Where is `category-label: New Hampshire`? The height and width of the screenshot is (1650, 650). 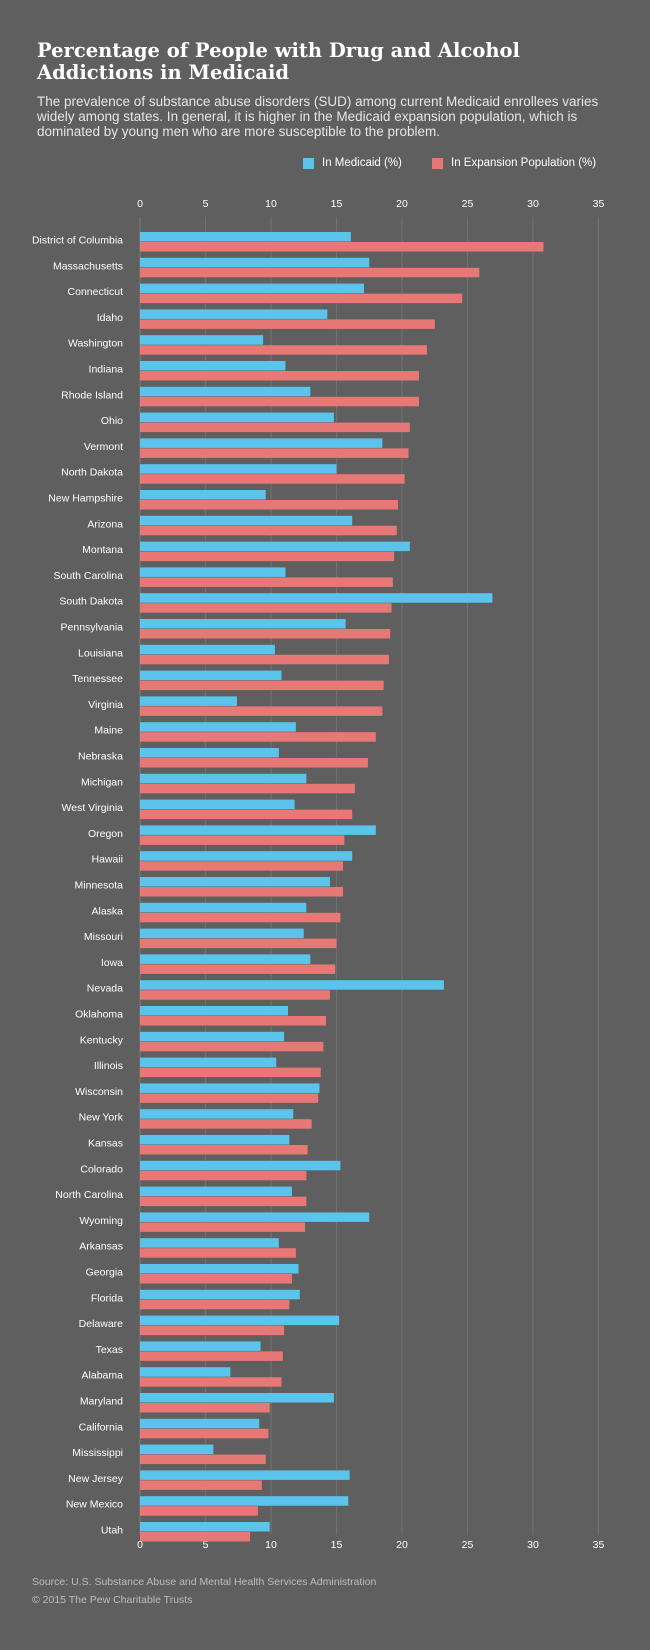 category-label: New Hampshire is located at coordinates (85, 499).